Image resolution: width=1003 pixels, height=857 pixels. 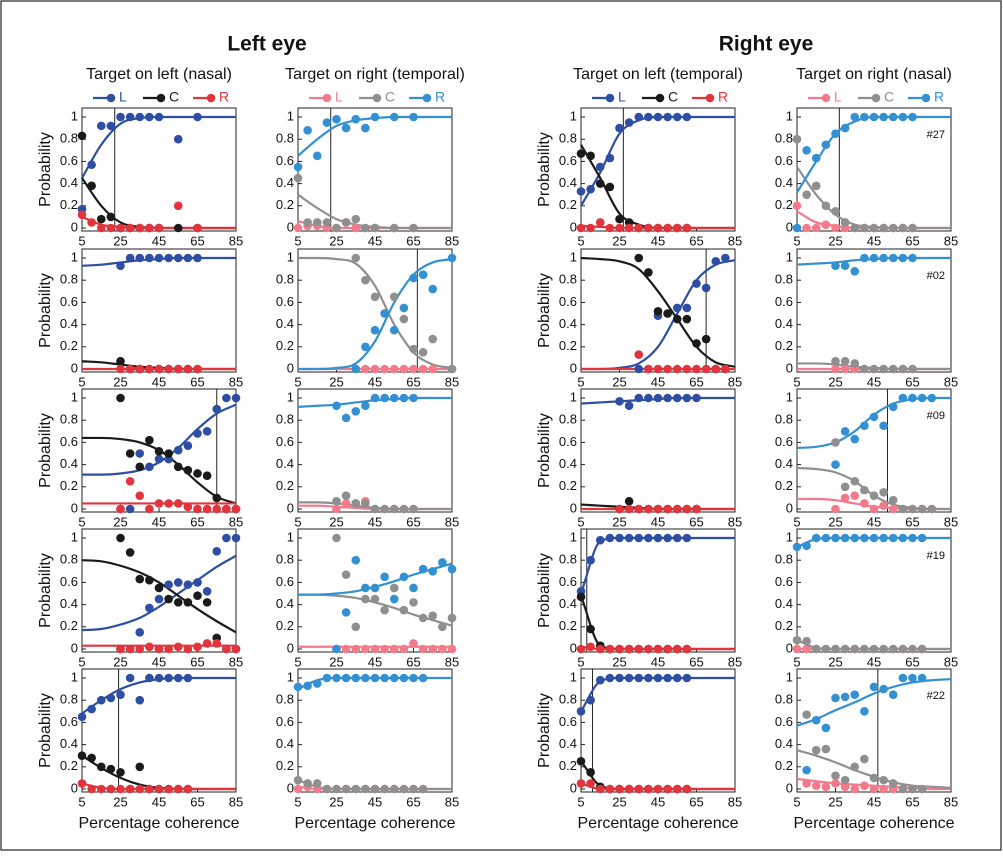 I want to click on x-tick-label: 65, so click(x=696, y=240).